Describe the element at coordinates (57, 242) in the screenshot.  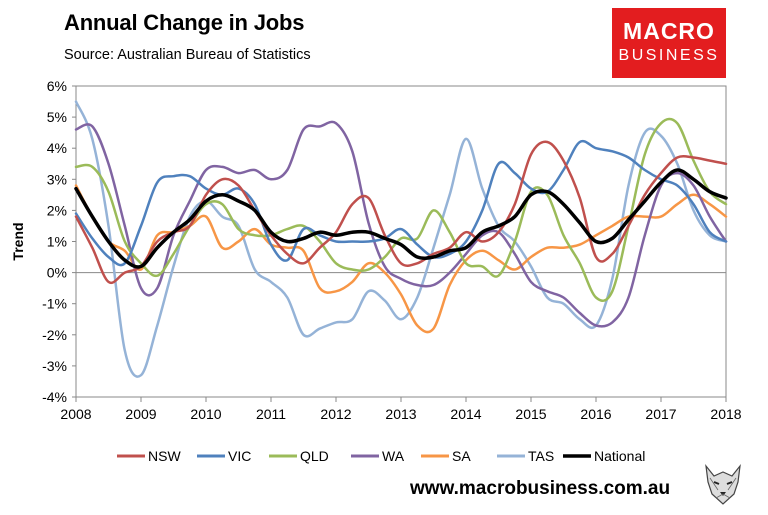
I see `y-tick-label: 1%` at that location.